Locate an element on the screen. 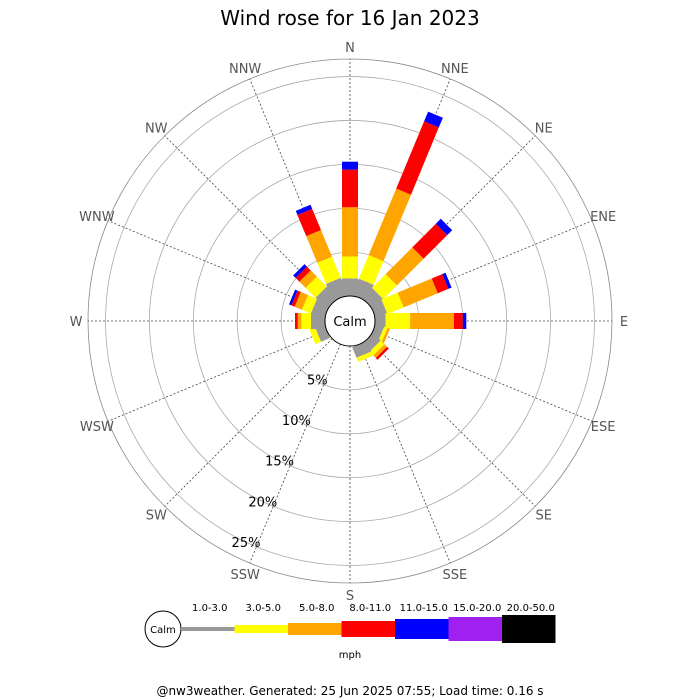 This screenshot has width=700, height=700. spoke-nw is located at coordinates (248, 219).